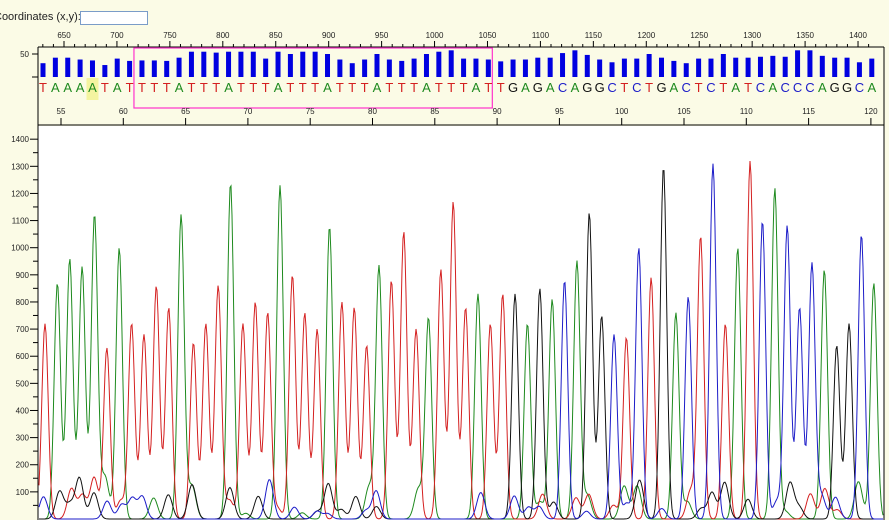  Describe the element at coordinates (64, 35) in the screenshot. I see `scan-tick-label: 650` at that location.